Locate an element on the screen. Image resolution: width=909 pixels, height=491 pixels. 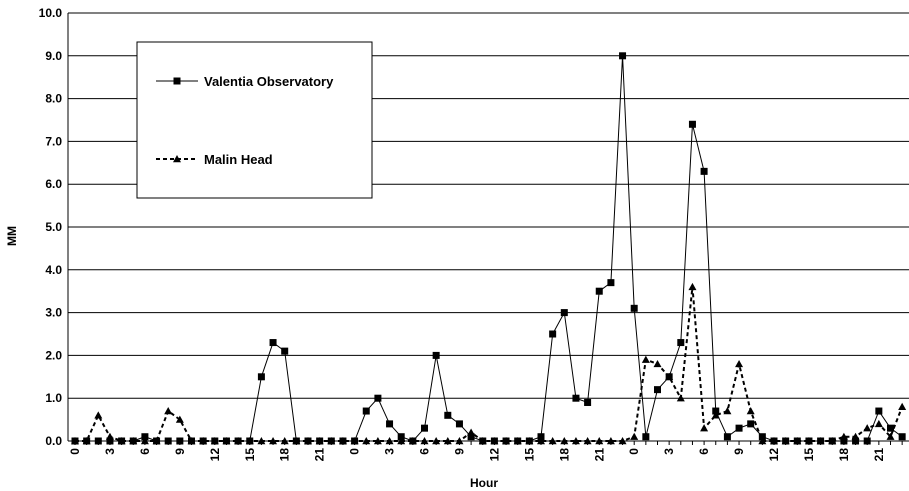
y-tick-label: 3.0 is located at coordinates (53, 313).